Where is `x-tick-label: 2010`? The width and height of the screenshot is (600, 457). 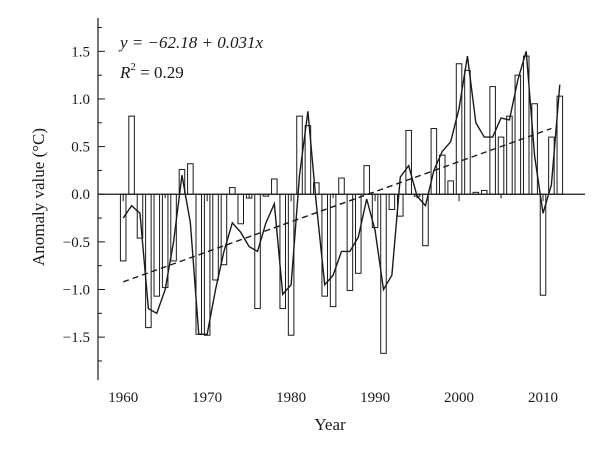
x-tick-label: 2010 is located at coordinates (543, 398).